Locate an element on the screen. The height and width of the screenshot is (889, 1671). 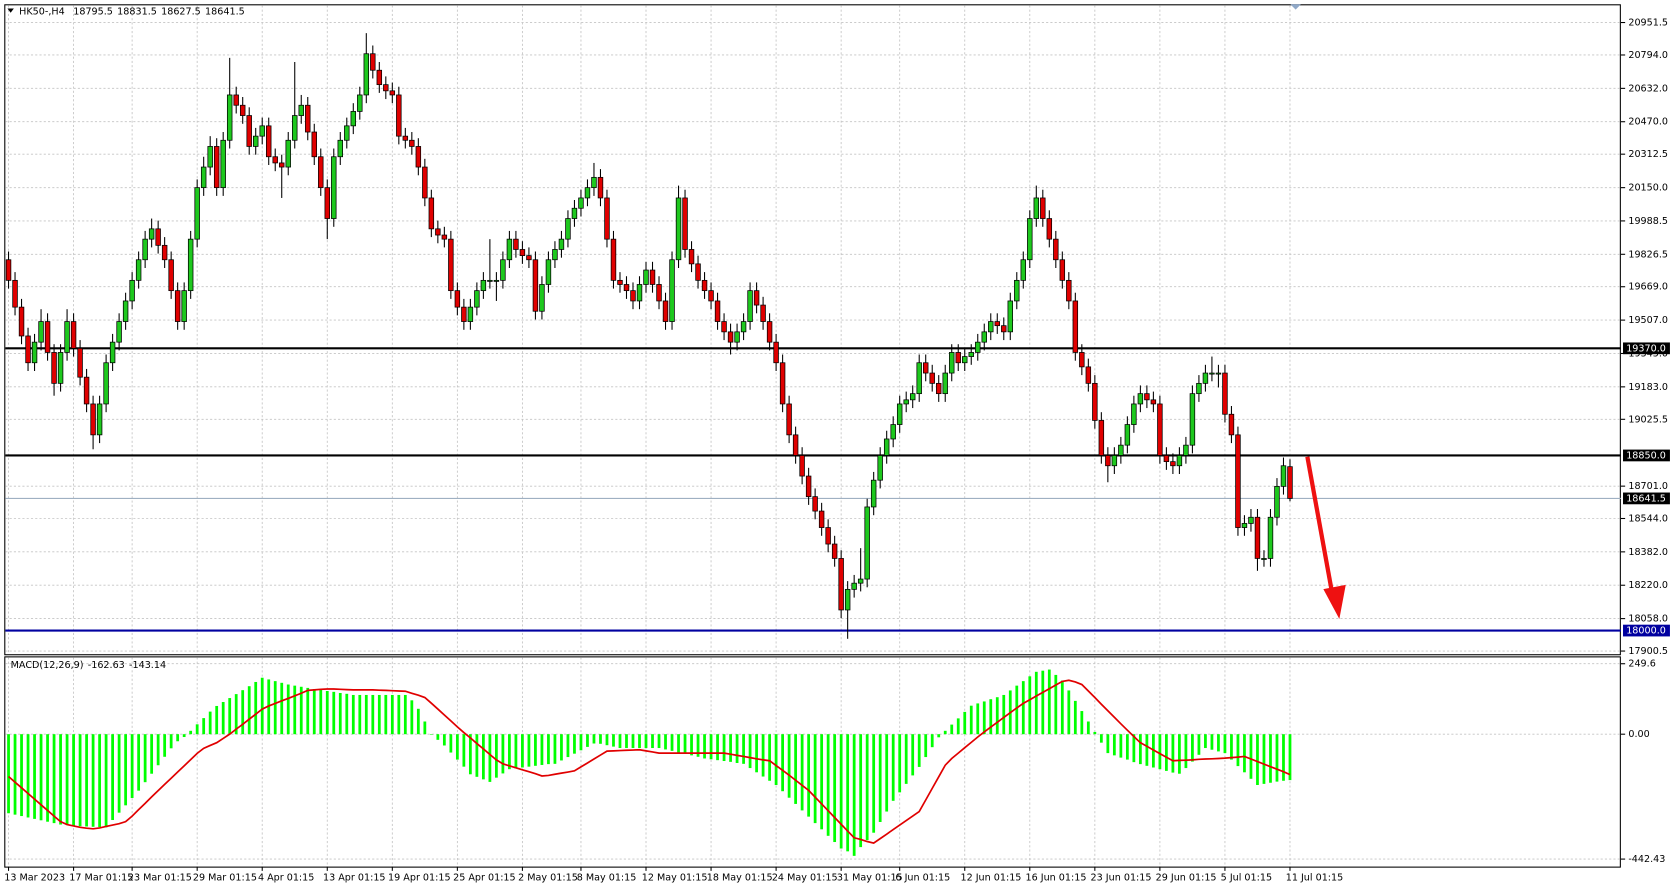
low-value: 18627.5 is located at coordinates (181, 12).